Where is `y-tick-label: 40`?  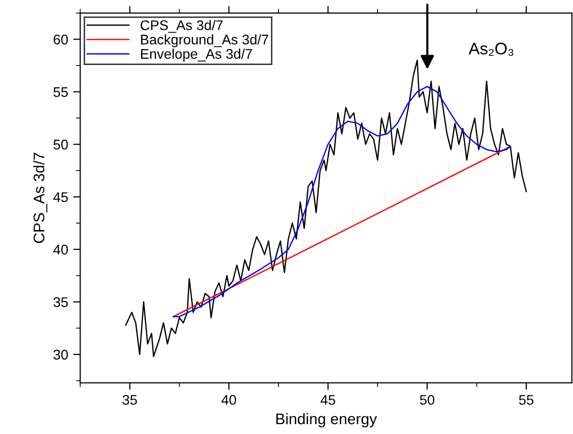 y-tick-label: 40 is located at coordinates (60, 249).